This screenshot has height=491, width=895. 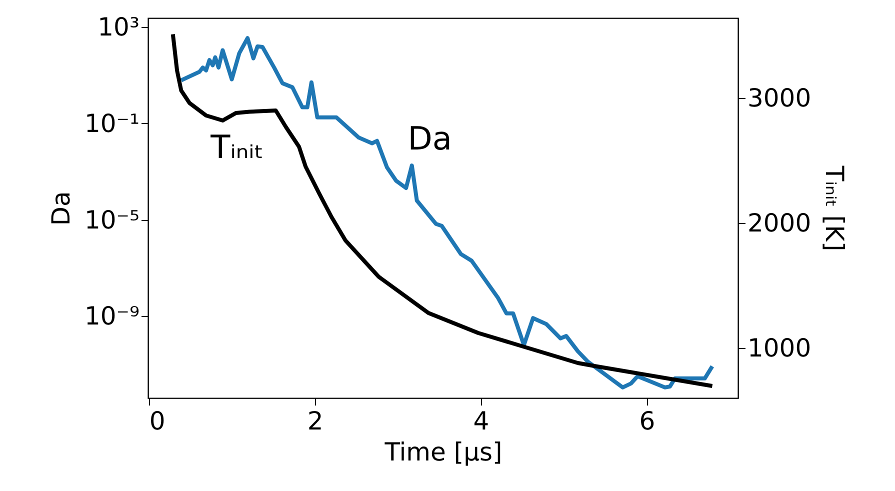 What do you see at coordinates (315, 421) in the screenshot?
I see `x-tick-label: 2` at bounding box center [315, 421].